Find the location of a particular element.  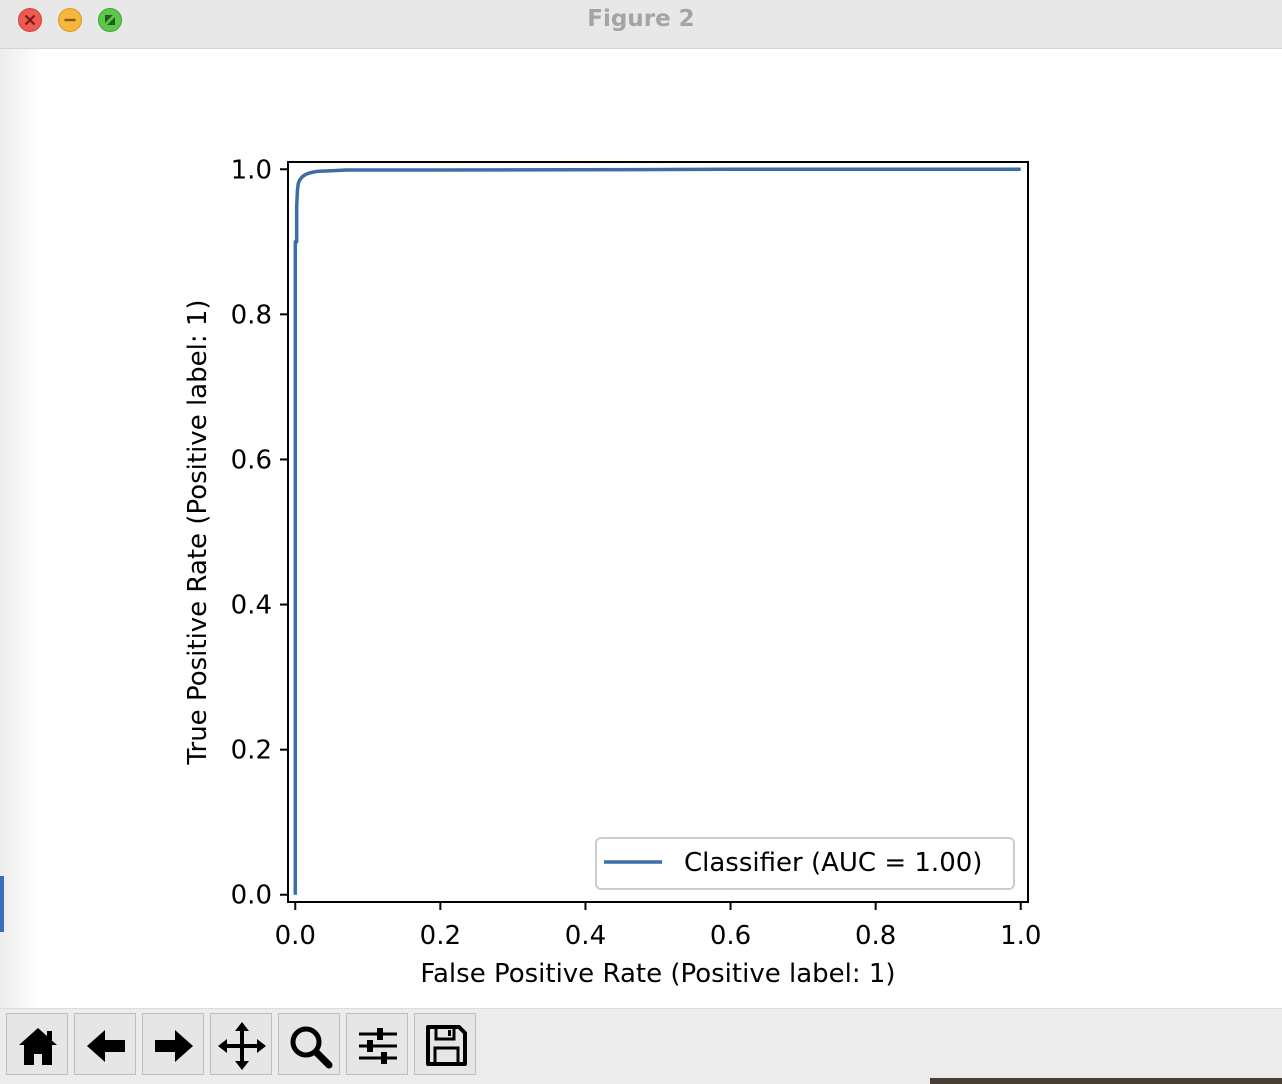

pan-button is located at coordinates (241, 1044).